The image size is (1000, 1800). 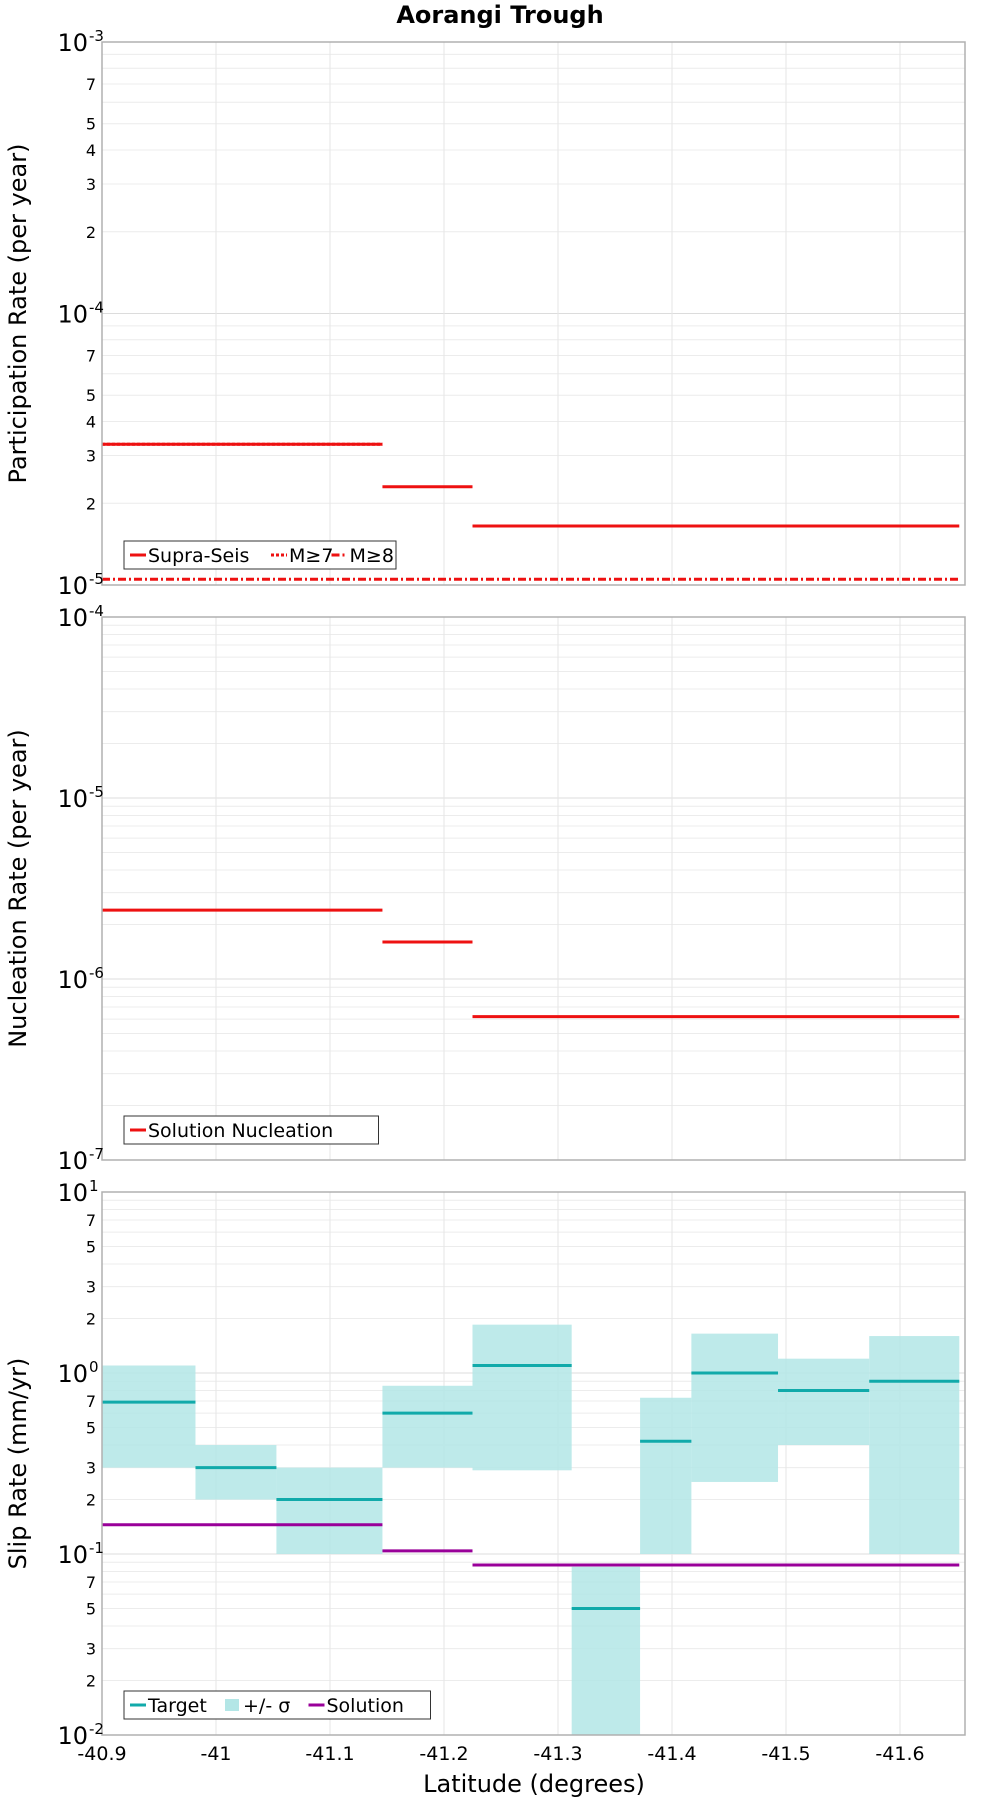 What do you see at coordinates (96, 1548) in the screenshot?
I see `y-tick-exponent: -1` at bounding box center [96, 1548].